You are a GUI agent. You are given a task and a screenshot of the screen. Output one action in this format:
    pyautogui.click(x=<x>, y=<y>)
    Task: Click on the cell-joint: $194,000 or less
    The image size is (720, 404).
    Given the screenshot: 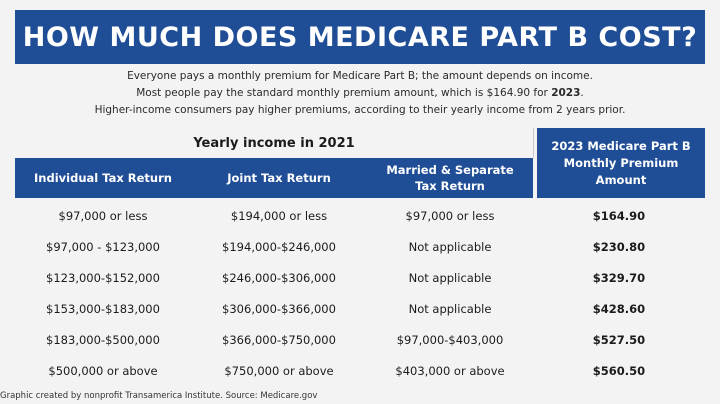 What is the action you would take?
    pyautogui.click(x=279, y=215)
    